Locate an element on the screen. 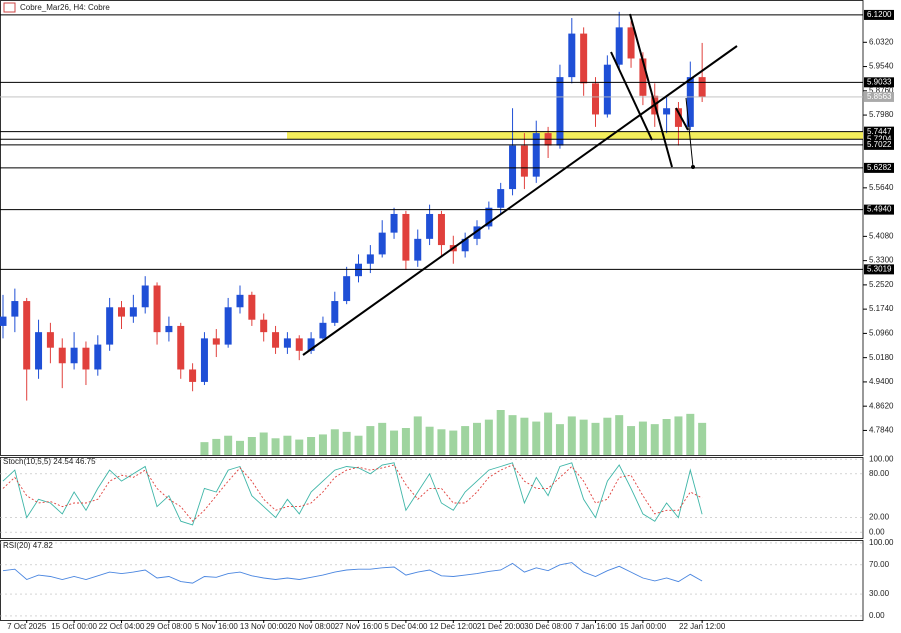 The image size is (901, 633). chart-icon is located at coordinates (9, 7).